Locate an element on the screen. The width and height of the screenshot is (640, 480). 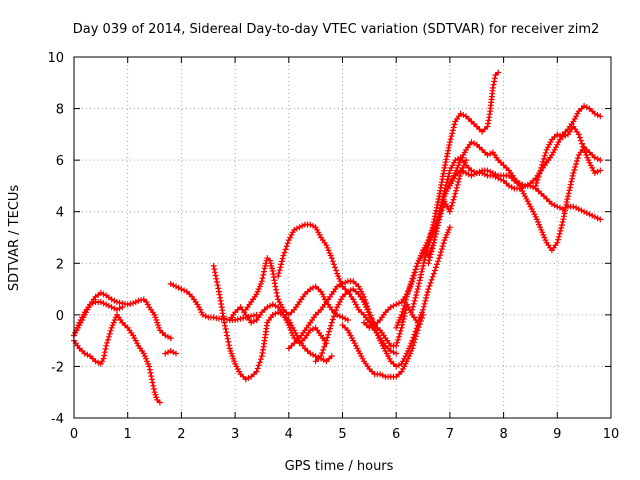
x-tick-label: 8 is located at coordinates (503, 434).